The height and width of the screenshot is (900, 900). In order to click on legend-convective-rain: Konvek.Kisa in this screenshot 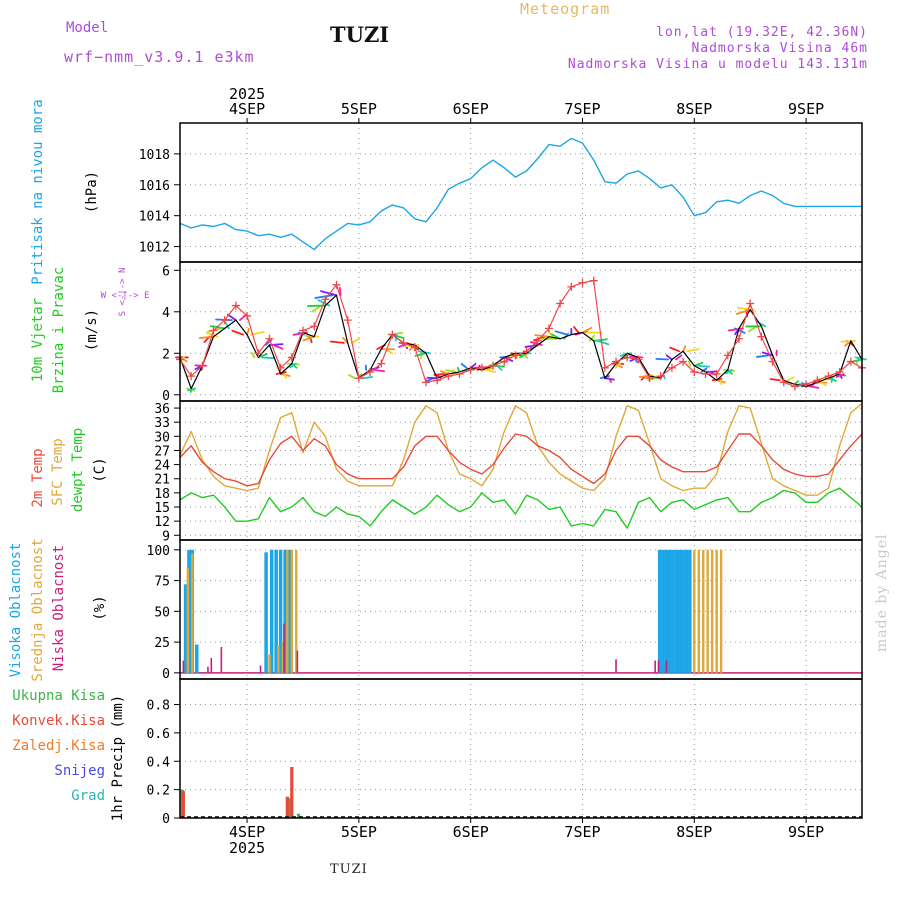, I will do `click(58, 721)`.